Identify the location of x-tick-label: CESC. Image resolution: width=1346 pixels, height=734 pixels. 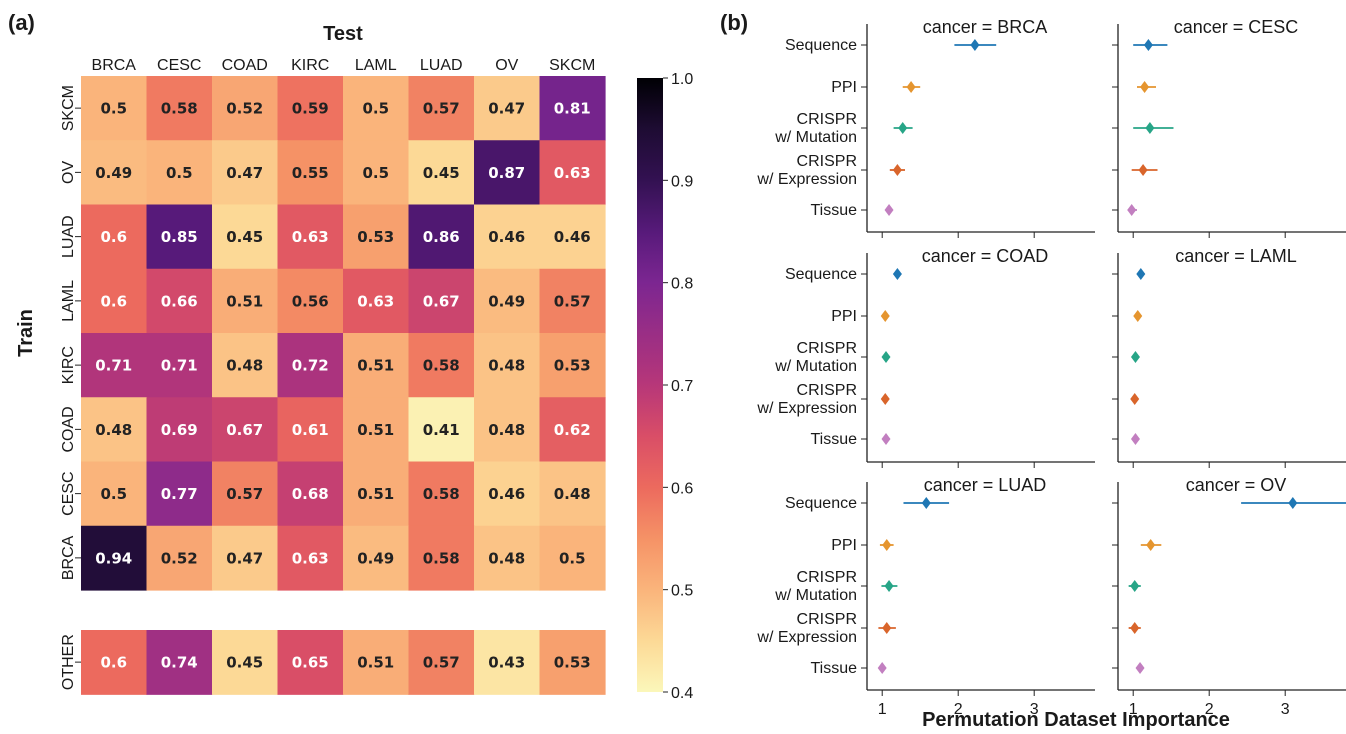
(179, 65).